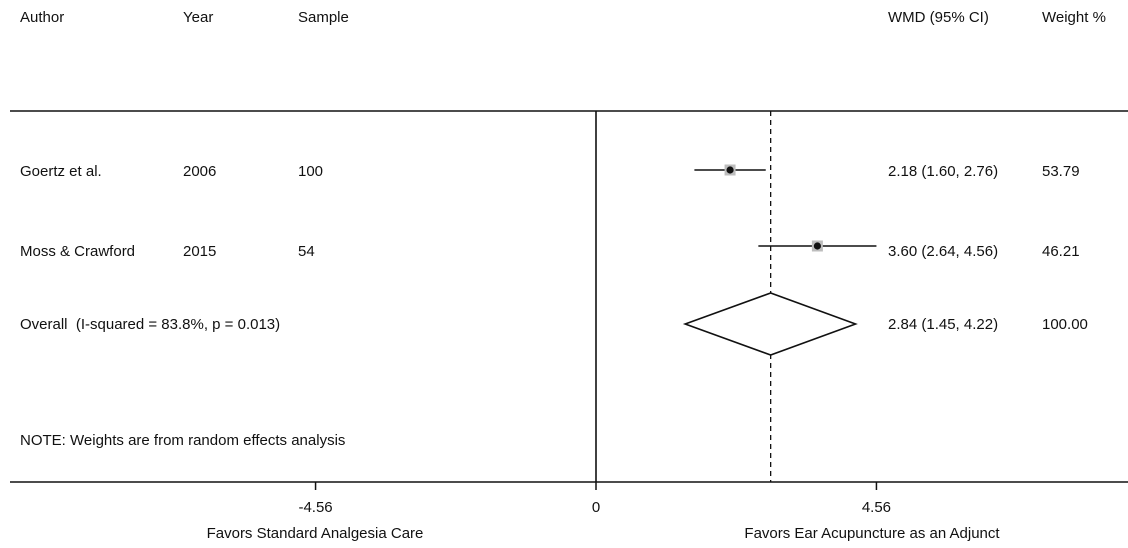  Describe the element at coordinates (77, 251) in the screenshot. I see `study-author: Moss & Crawford` at that location.